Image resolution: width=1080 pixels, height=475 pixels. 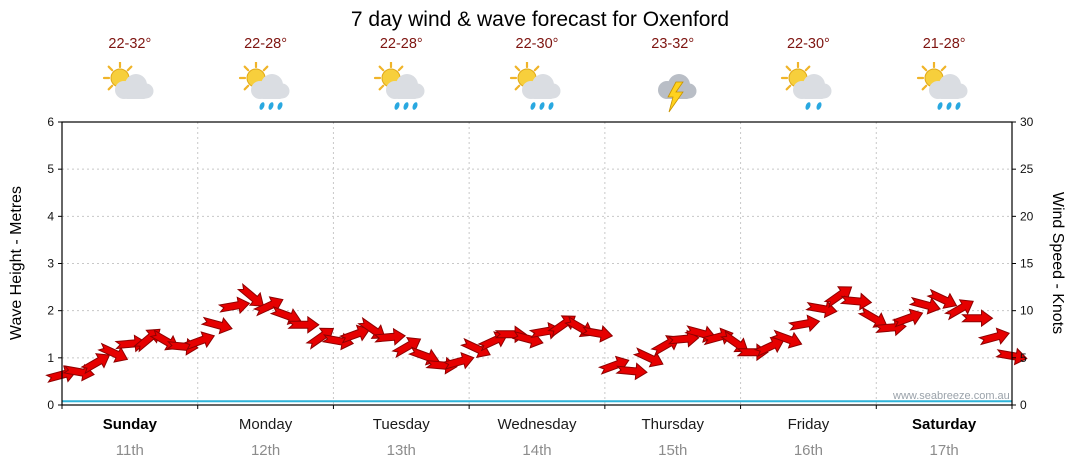 I want to click on page-title: 7 day wind & wave forecast for Oxenford, so click(x=540, y=19).